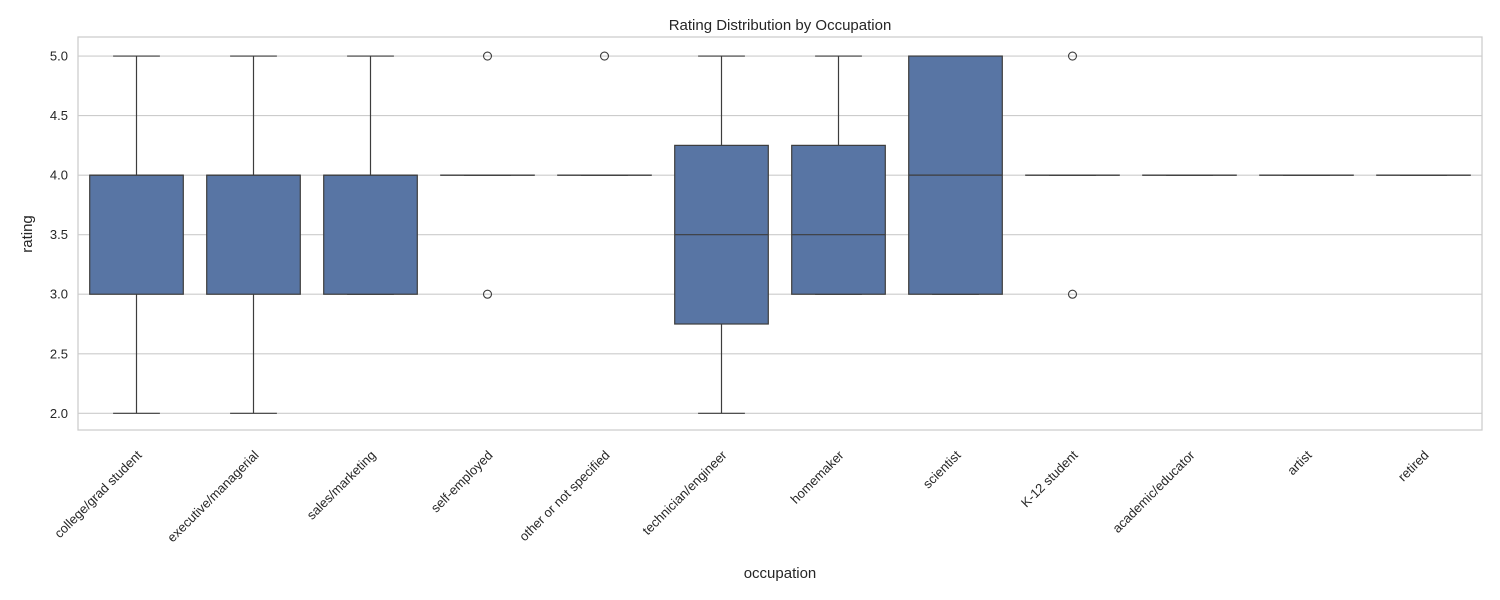  I want to click on y-tick-label: 4.5, so click(59, 115).